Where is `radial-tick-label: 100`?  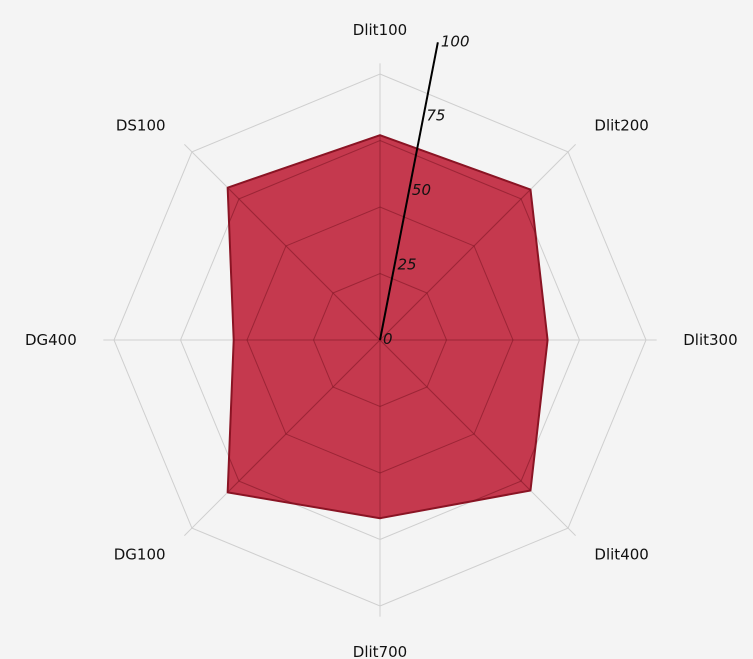 radial-tick-label: 100 is located at coordinates (455, 41).